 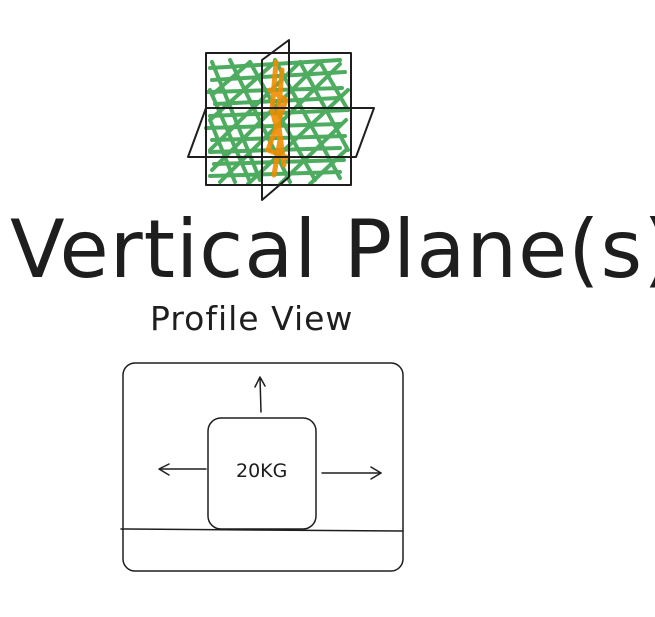 I want to click on arrow-left-icon, so click(x=182, y=469).